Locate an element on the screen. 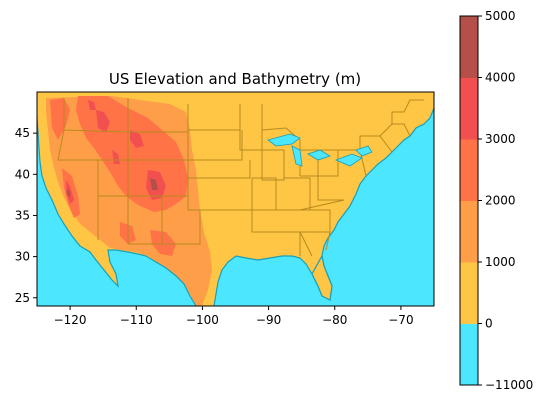 The width and height of the screenshot is (552, 403). y-tick-label: 25 is located at coordinates (22, 298).